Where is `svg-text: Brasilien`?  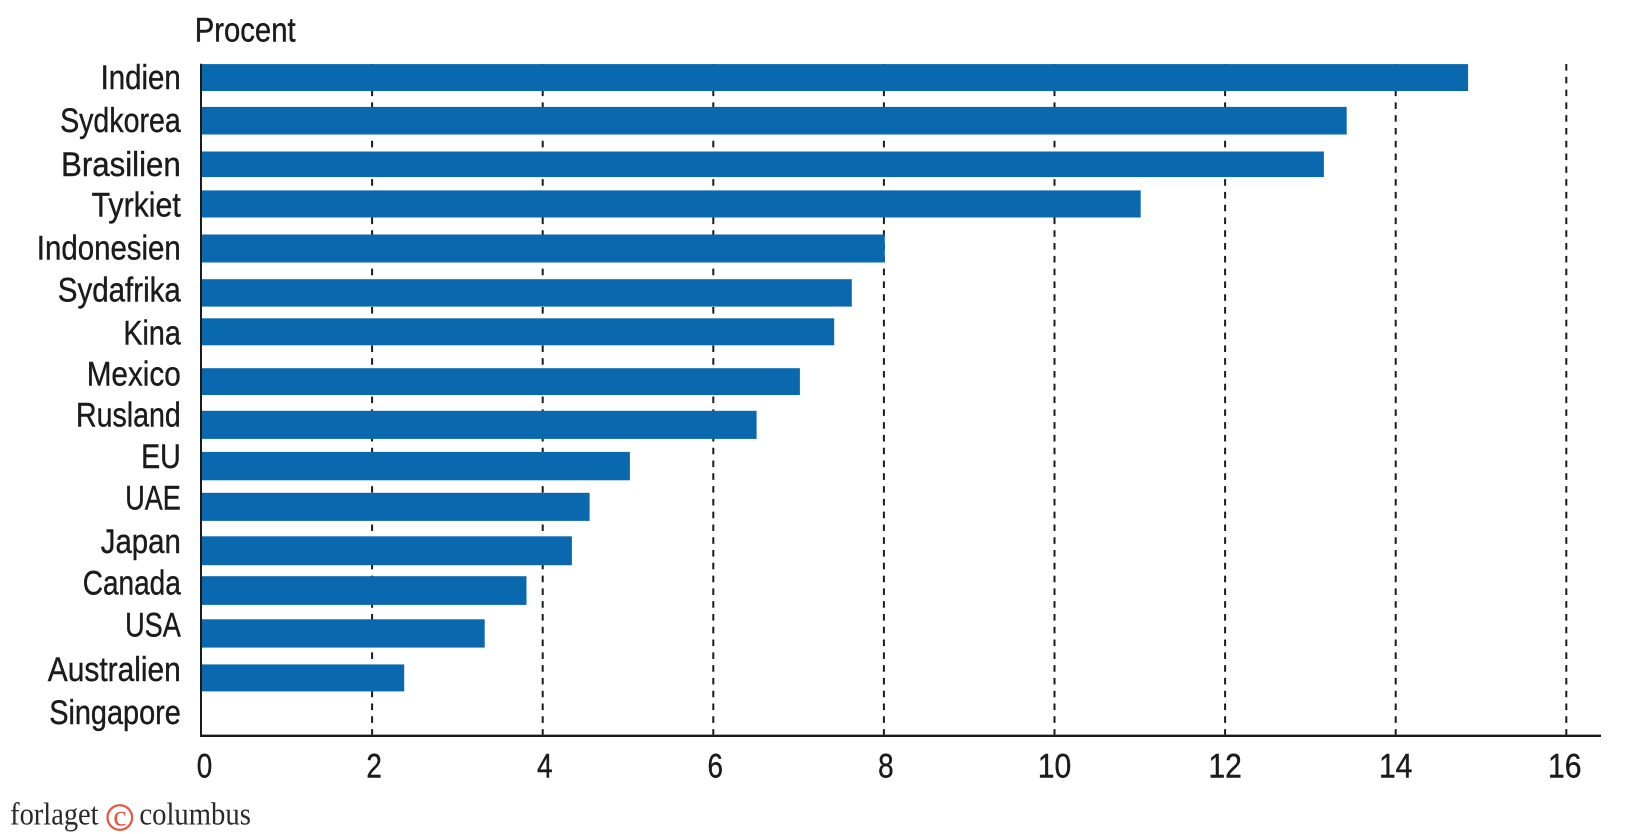 svg-text: Brasilien is located at coordinates (121, 165).